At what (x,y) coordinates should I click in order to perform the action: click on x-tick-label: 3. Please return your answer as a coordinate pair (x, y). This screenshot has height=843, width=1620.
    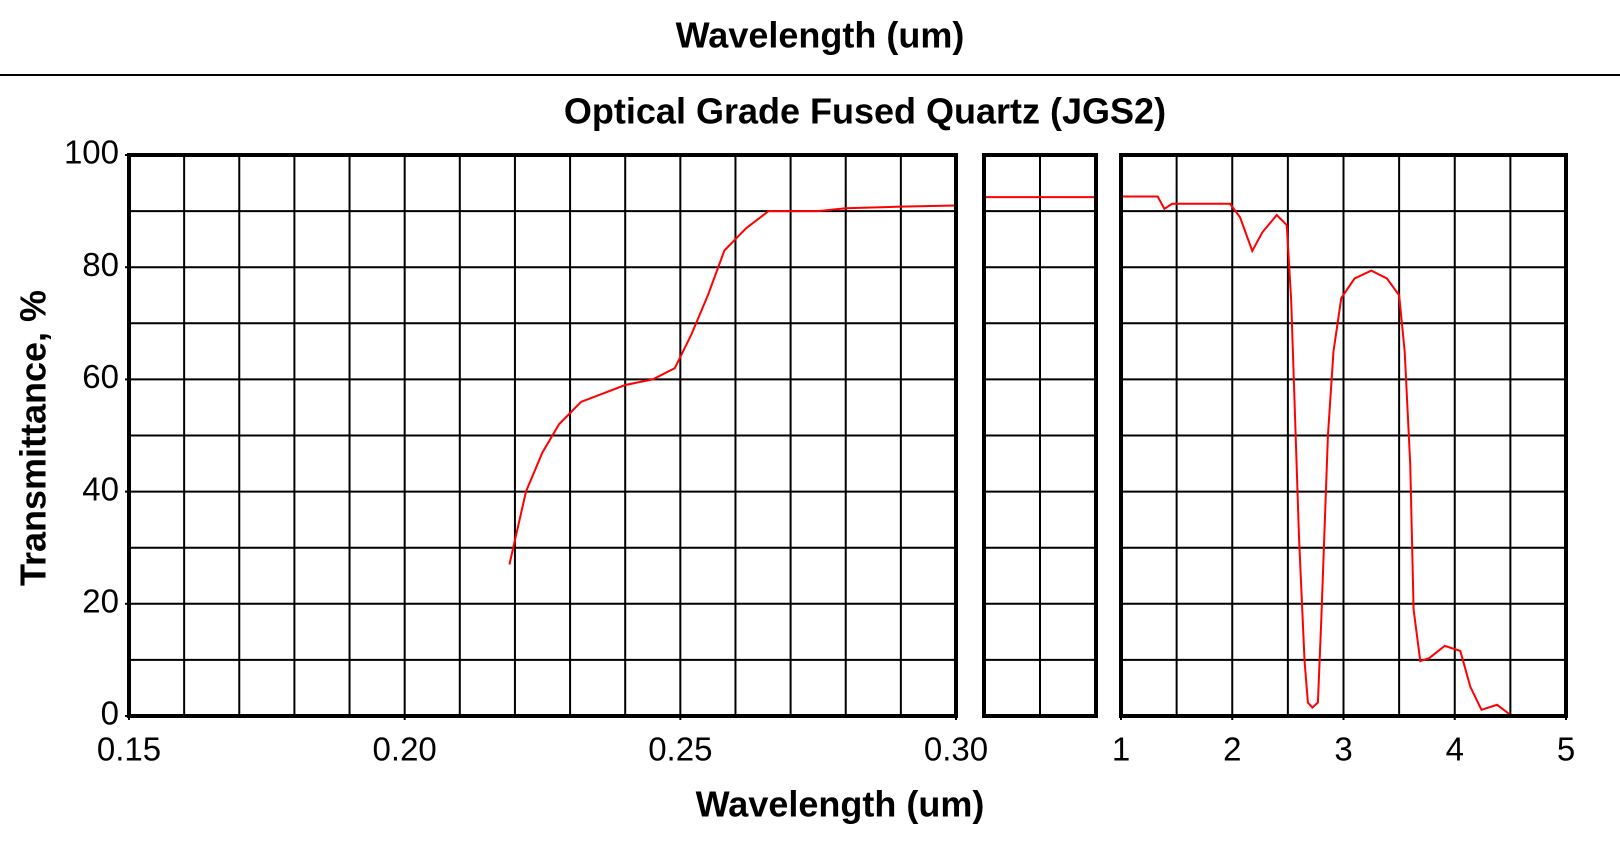
    Looking at the image, I should click on (1343, 749).